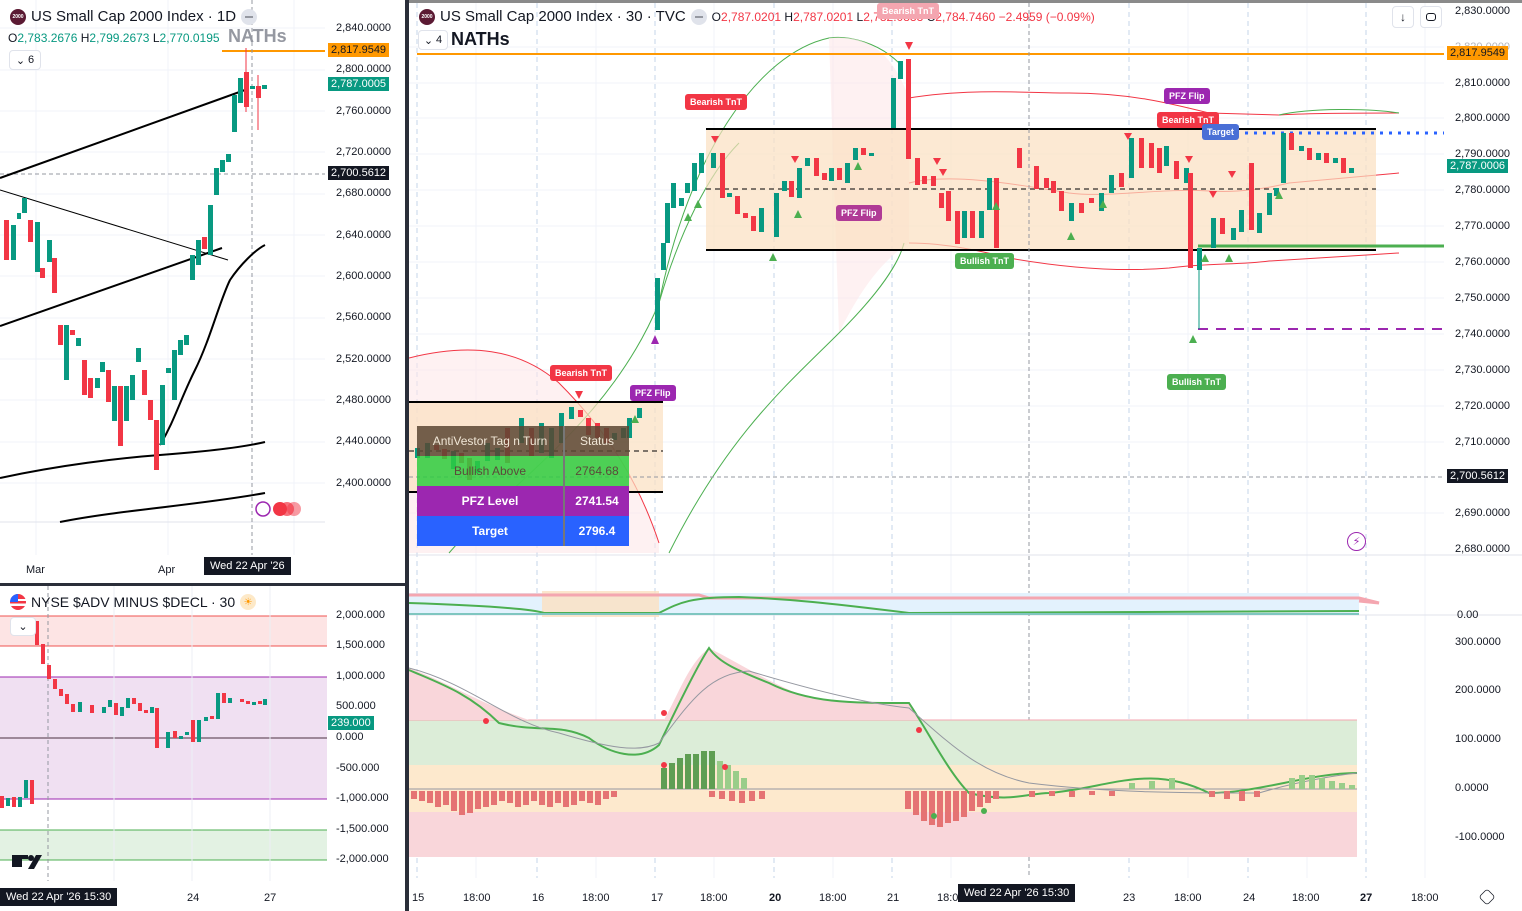 The height and width of the screenshot is (911, 1522). Describe the element at coordinates (491, 441) in the screenshot. I see `table-header: AntiVestor Tag n Turn` at that location.